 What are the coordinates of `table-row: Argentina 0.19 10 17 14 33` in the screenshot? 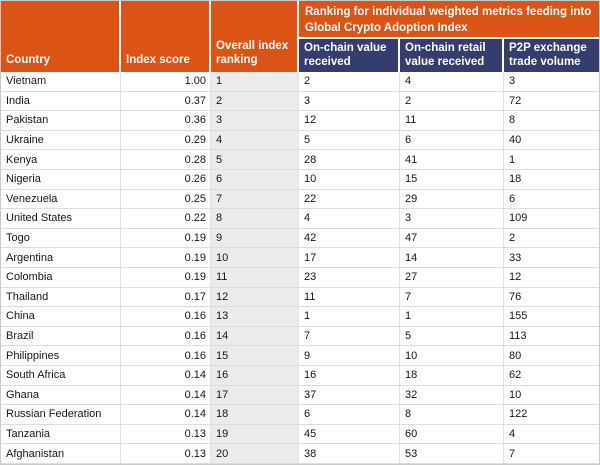 It's located at (300, 258).